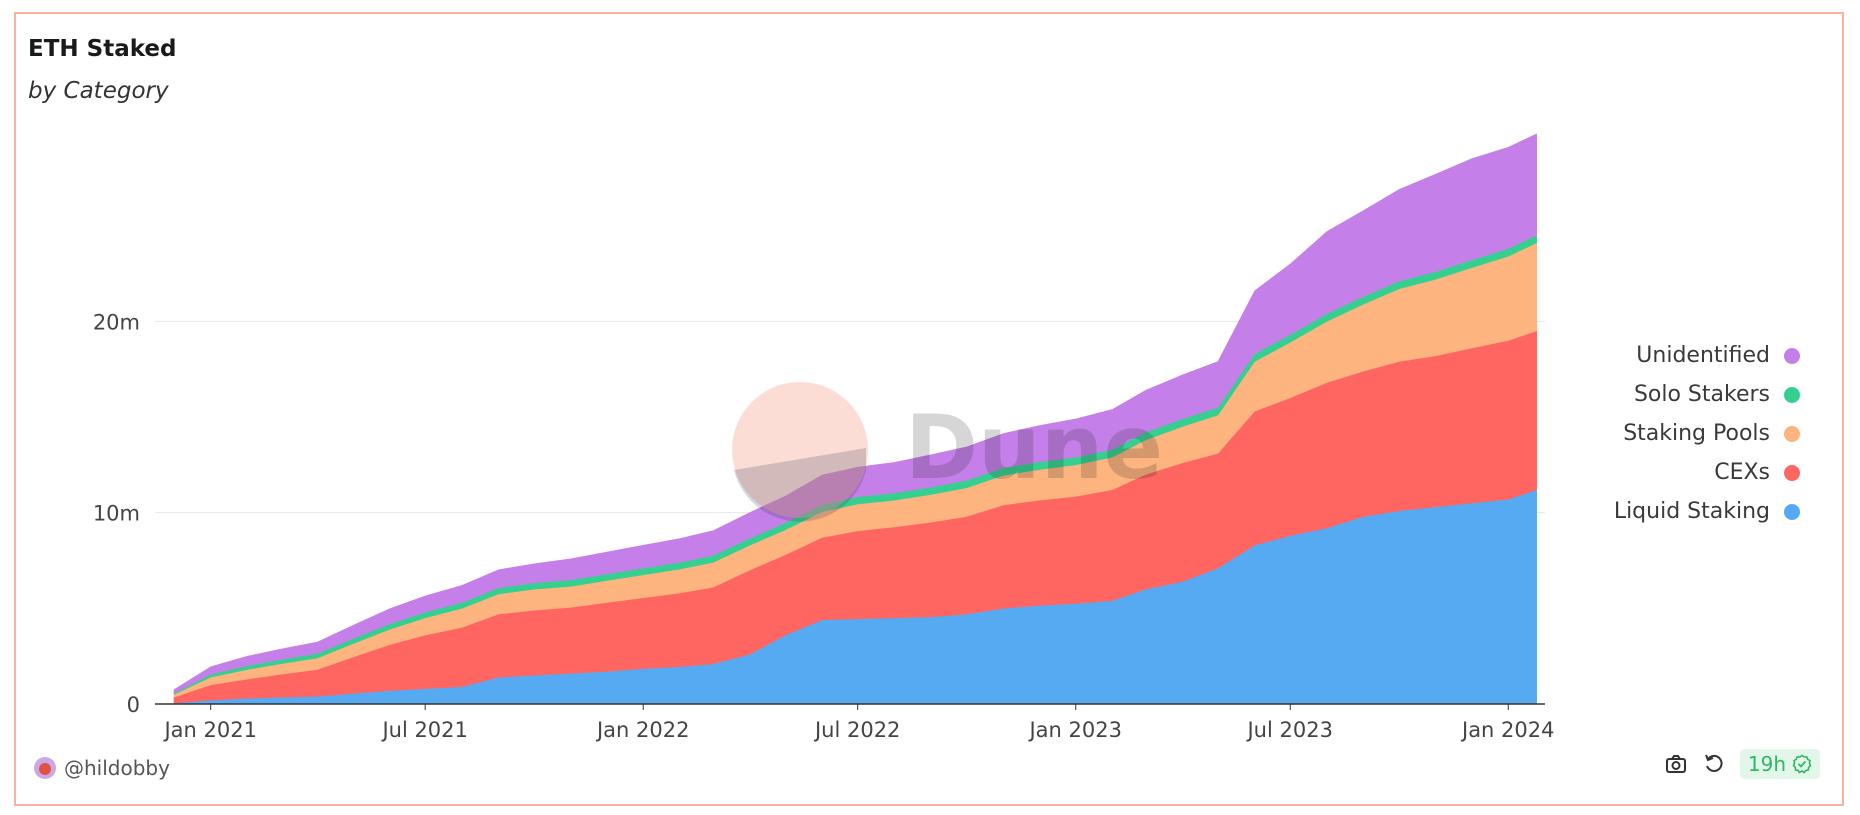 Image resolution: width=1860 pixels, height=815 pixels. What do you see at coordinates (102, 49) in the screenshot?
I see `chart-title: ETH Staked` at bounding box center [102, 49].